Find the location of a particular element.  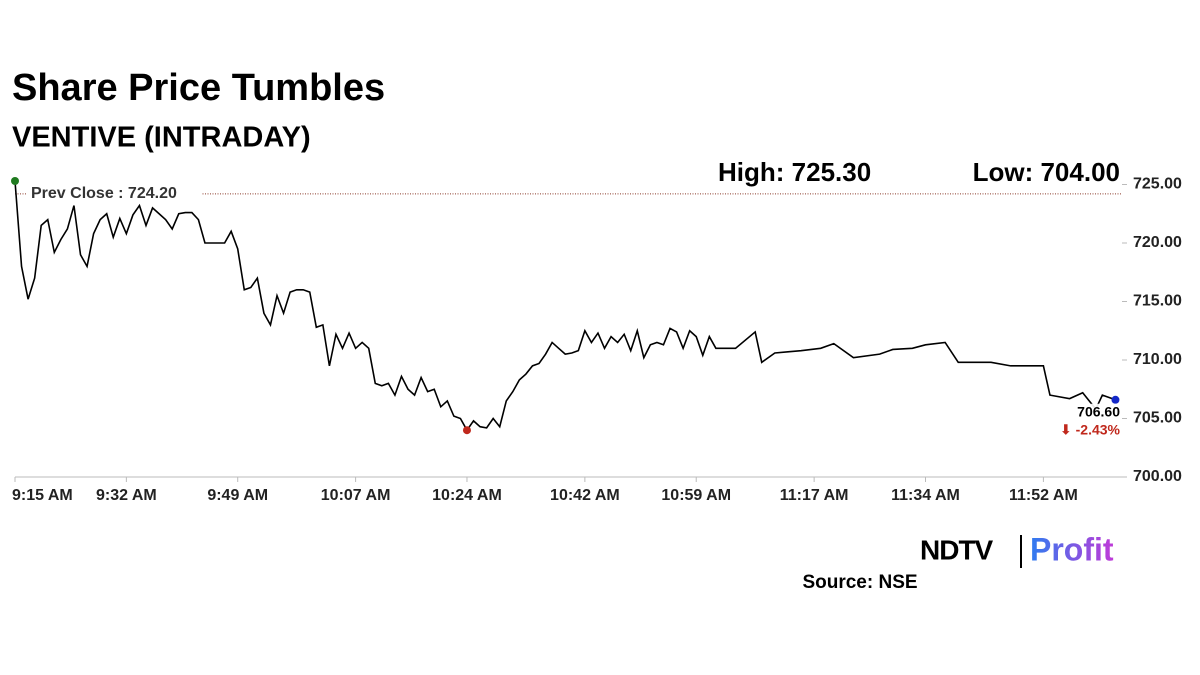

prev-close-box is located at coordinates (114, 192).